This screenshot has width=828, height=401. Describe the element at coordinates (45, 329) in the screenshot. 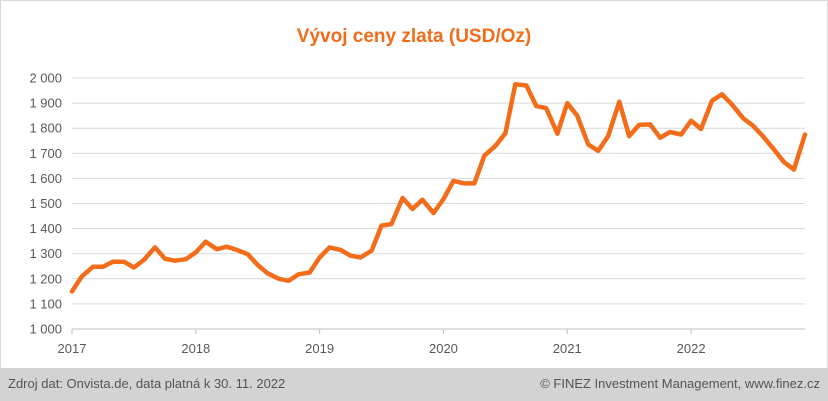

I see `y-tick-label: 1 000` at that location.